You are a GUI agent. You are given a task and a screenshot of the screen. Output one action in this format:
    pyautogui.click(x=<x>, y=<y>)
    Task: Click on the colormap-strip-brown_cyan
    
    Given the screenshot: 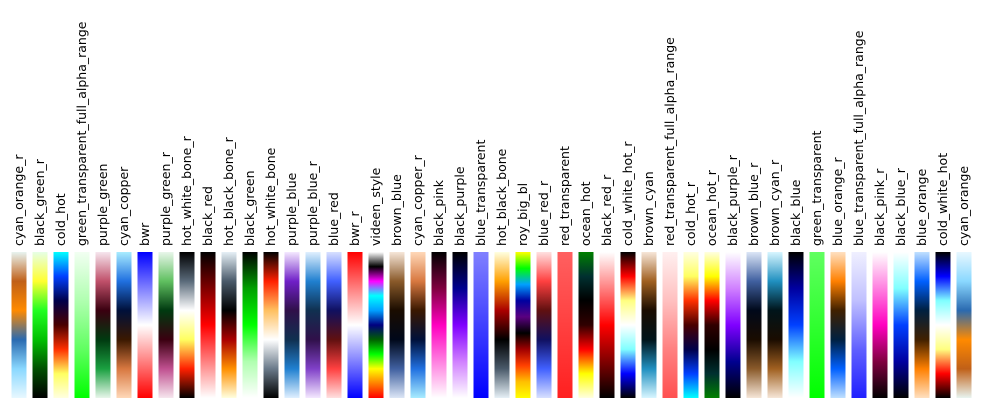 What is the action you would take?
    pyautogui.click(x=649, y=325)
    